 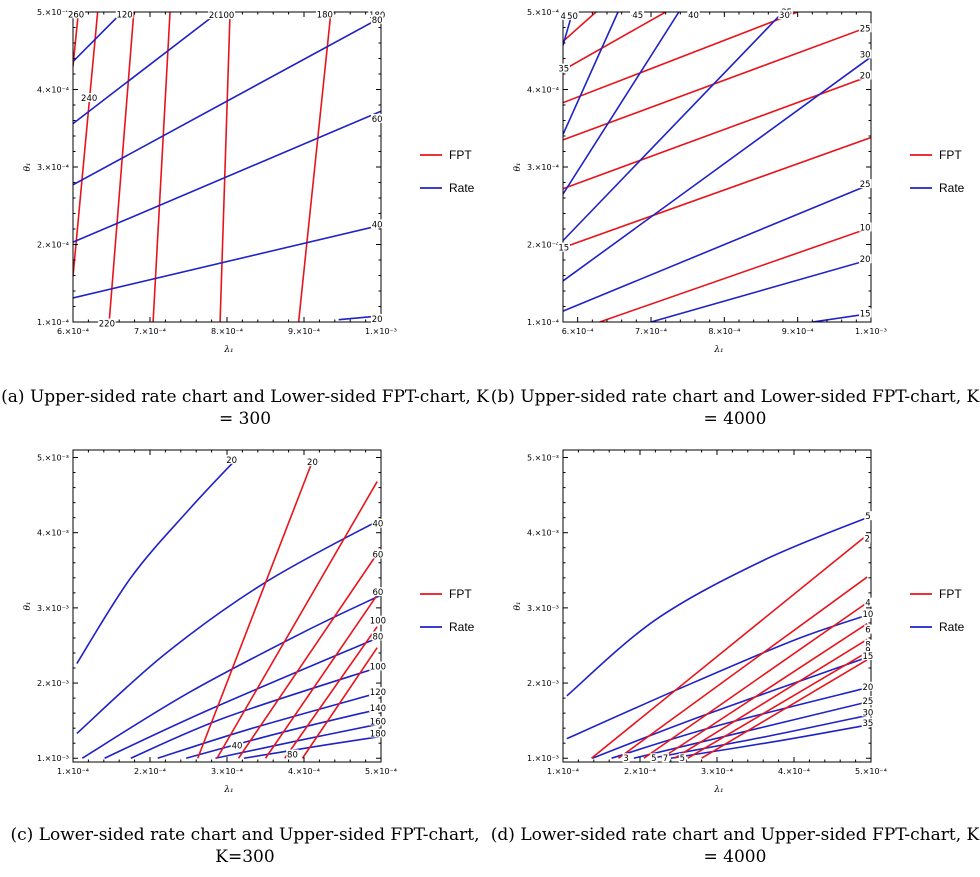 What do you see at coordinates (871, 331) in the screenshot?
I see `x-tick-label: 1.×10⁻³` at bounding box center [871, 331].